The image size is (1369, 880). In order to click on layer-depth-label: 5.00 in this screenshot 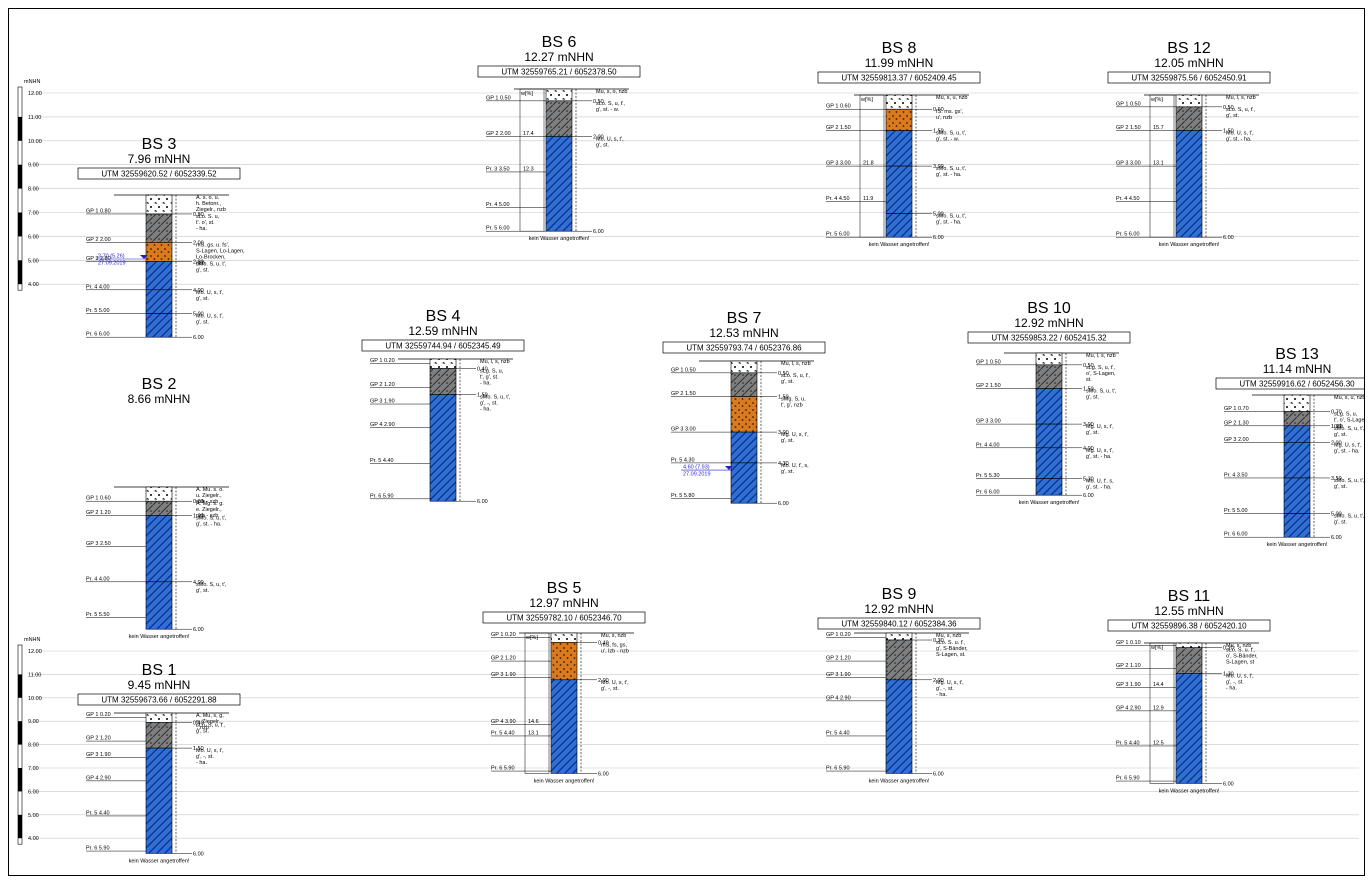, I will do `click(198, 315)`.